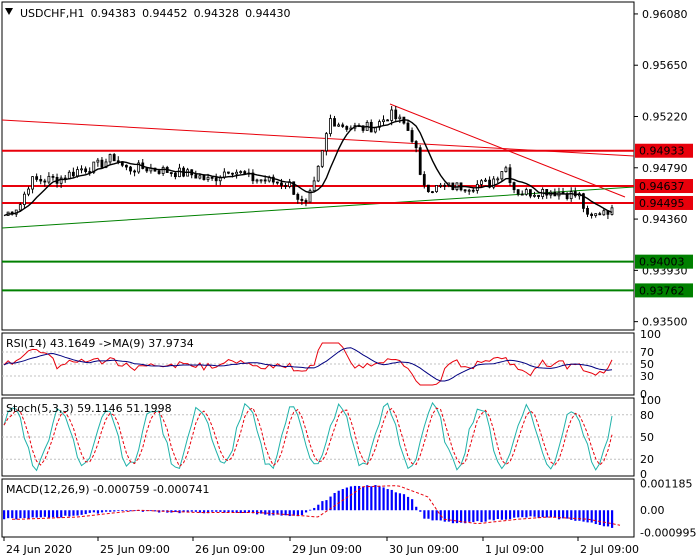 Image resolution: width=700 pixels, height=560 pixels. What do you see at coordinates (647, 376) in the screenshot?
I see `rsi-tick-label: 30` at bounding box center [647, 376].